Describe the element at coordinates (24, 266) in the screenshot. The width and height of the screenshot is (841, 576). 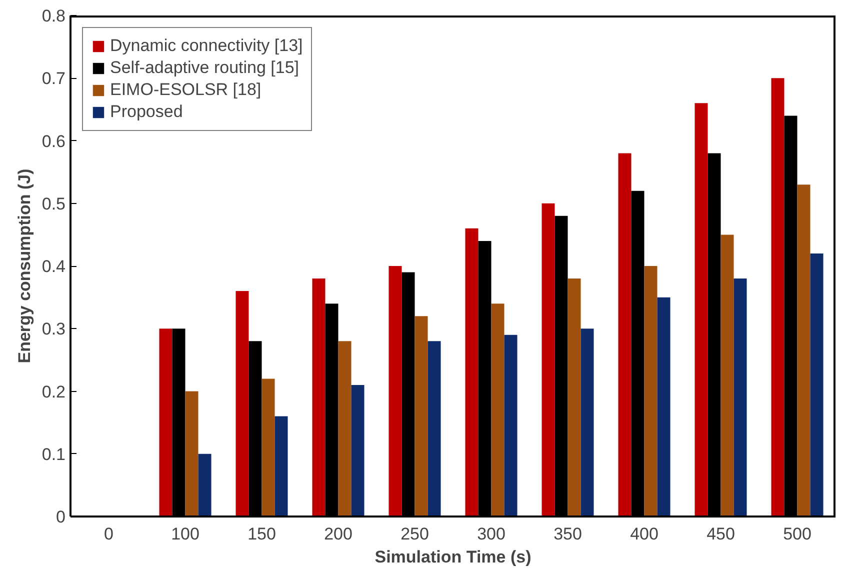
I see `y-axis-title: Energy consumption (J)` at that location.